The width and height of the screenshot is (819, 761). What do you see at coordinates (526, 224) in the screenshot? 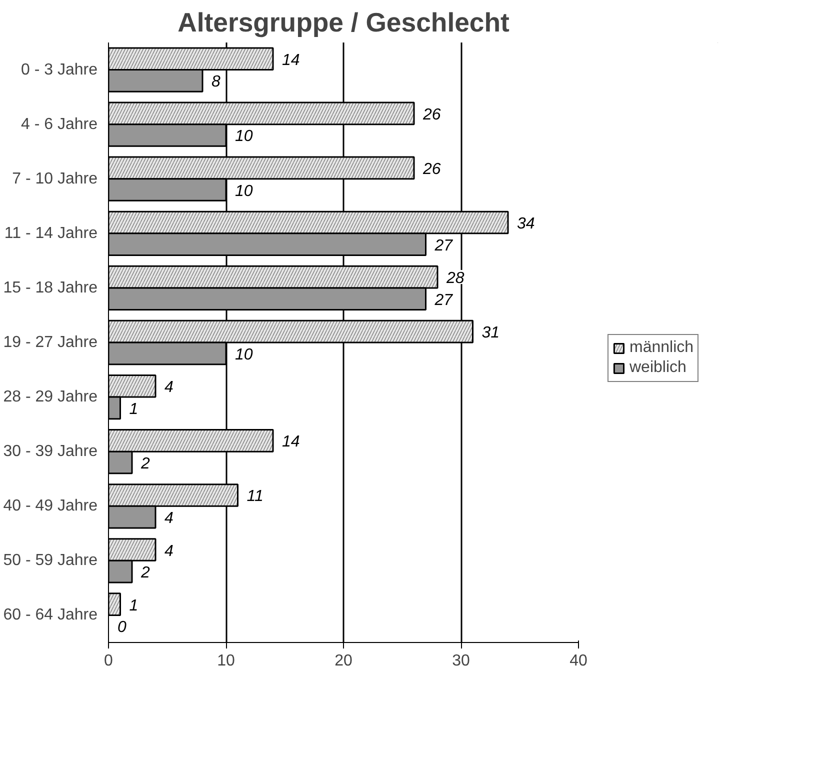
I see `data-label: 34` at bounding box center [526, 224].